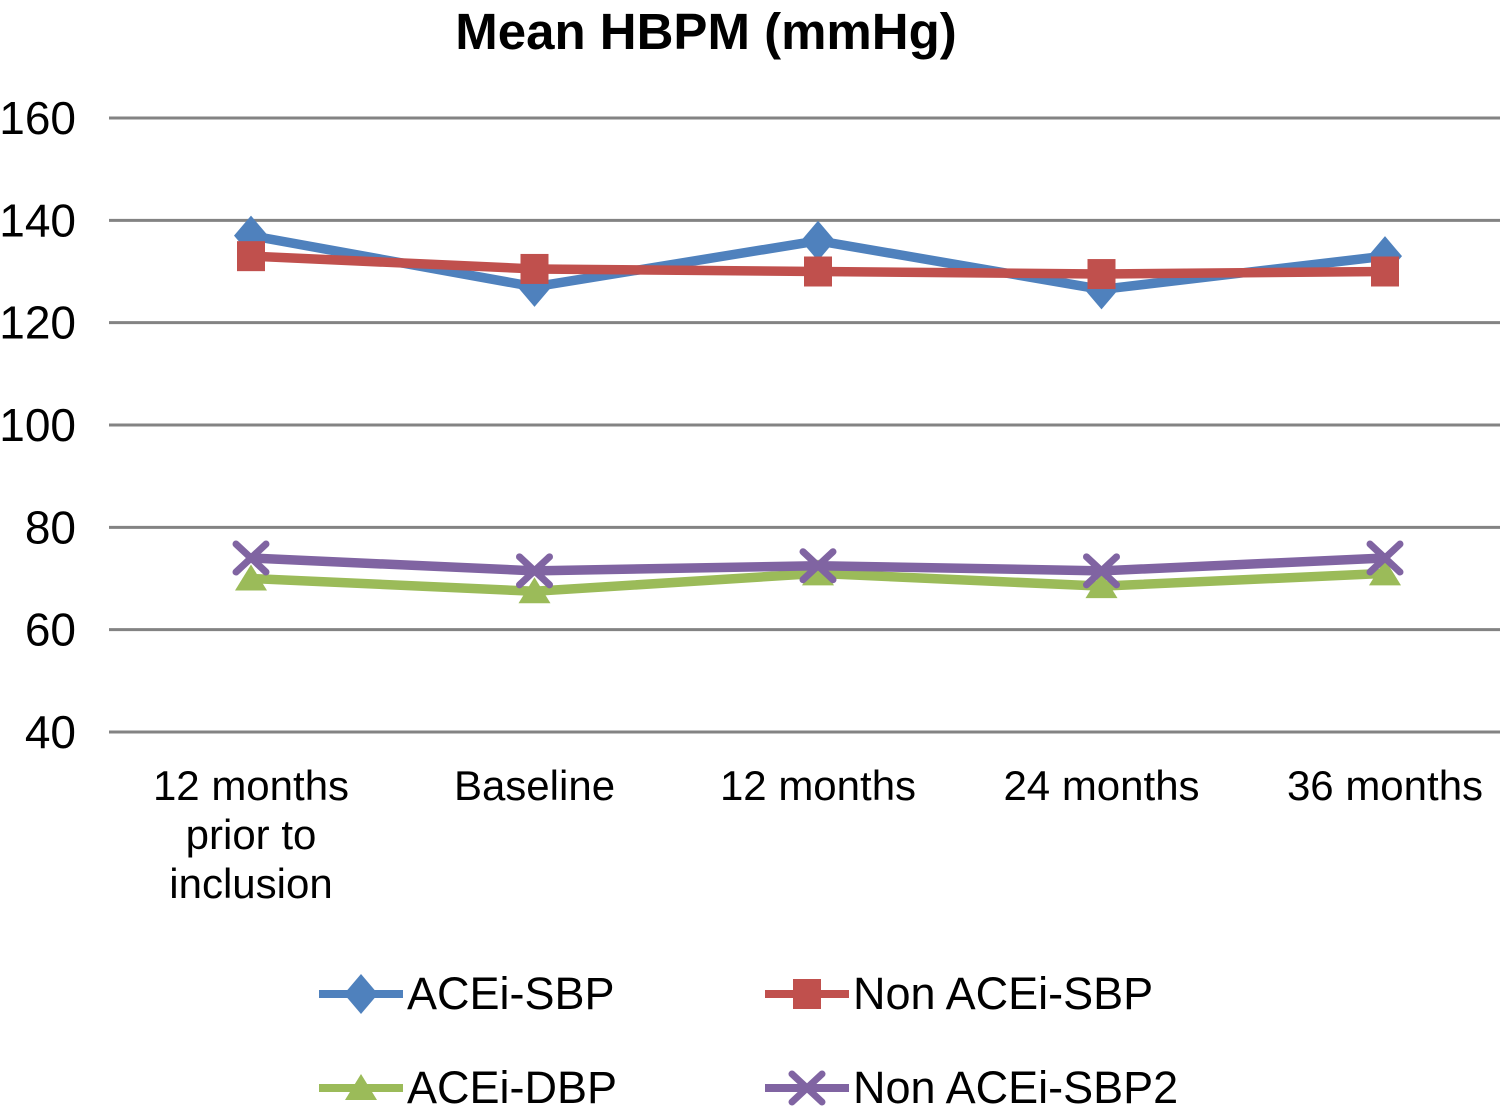 The height and width of the screenshot is (1116, 1500). Describe the element at coordinates (251, 834) in the screenshot. I see `x-category-label: 12 months prior to inclusion` at that location.